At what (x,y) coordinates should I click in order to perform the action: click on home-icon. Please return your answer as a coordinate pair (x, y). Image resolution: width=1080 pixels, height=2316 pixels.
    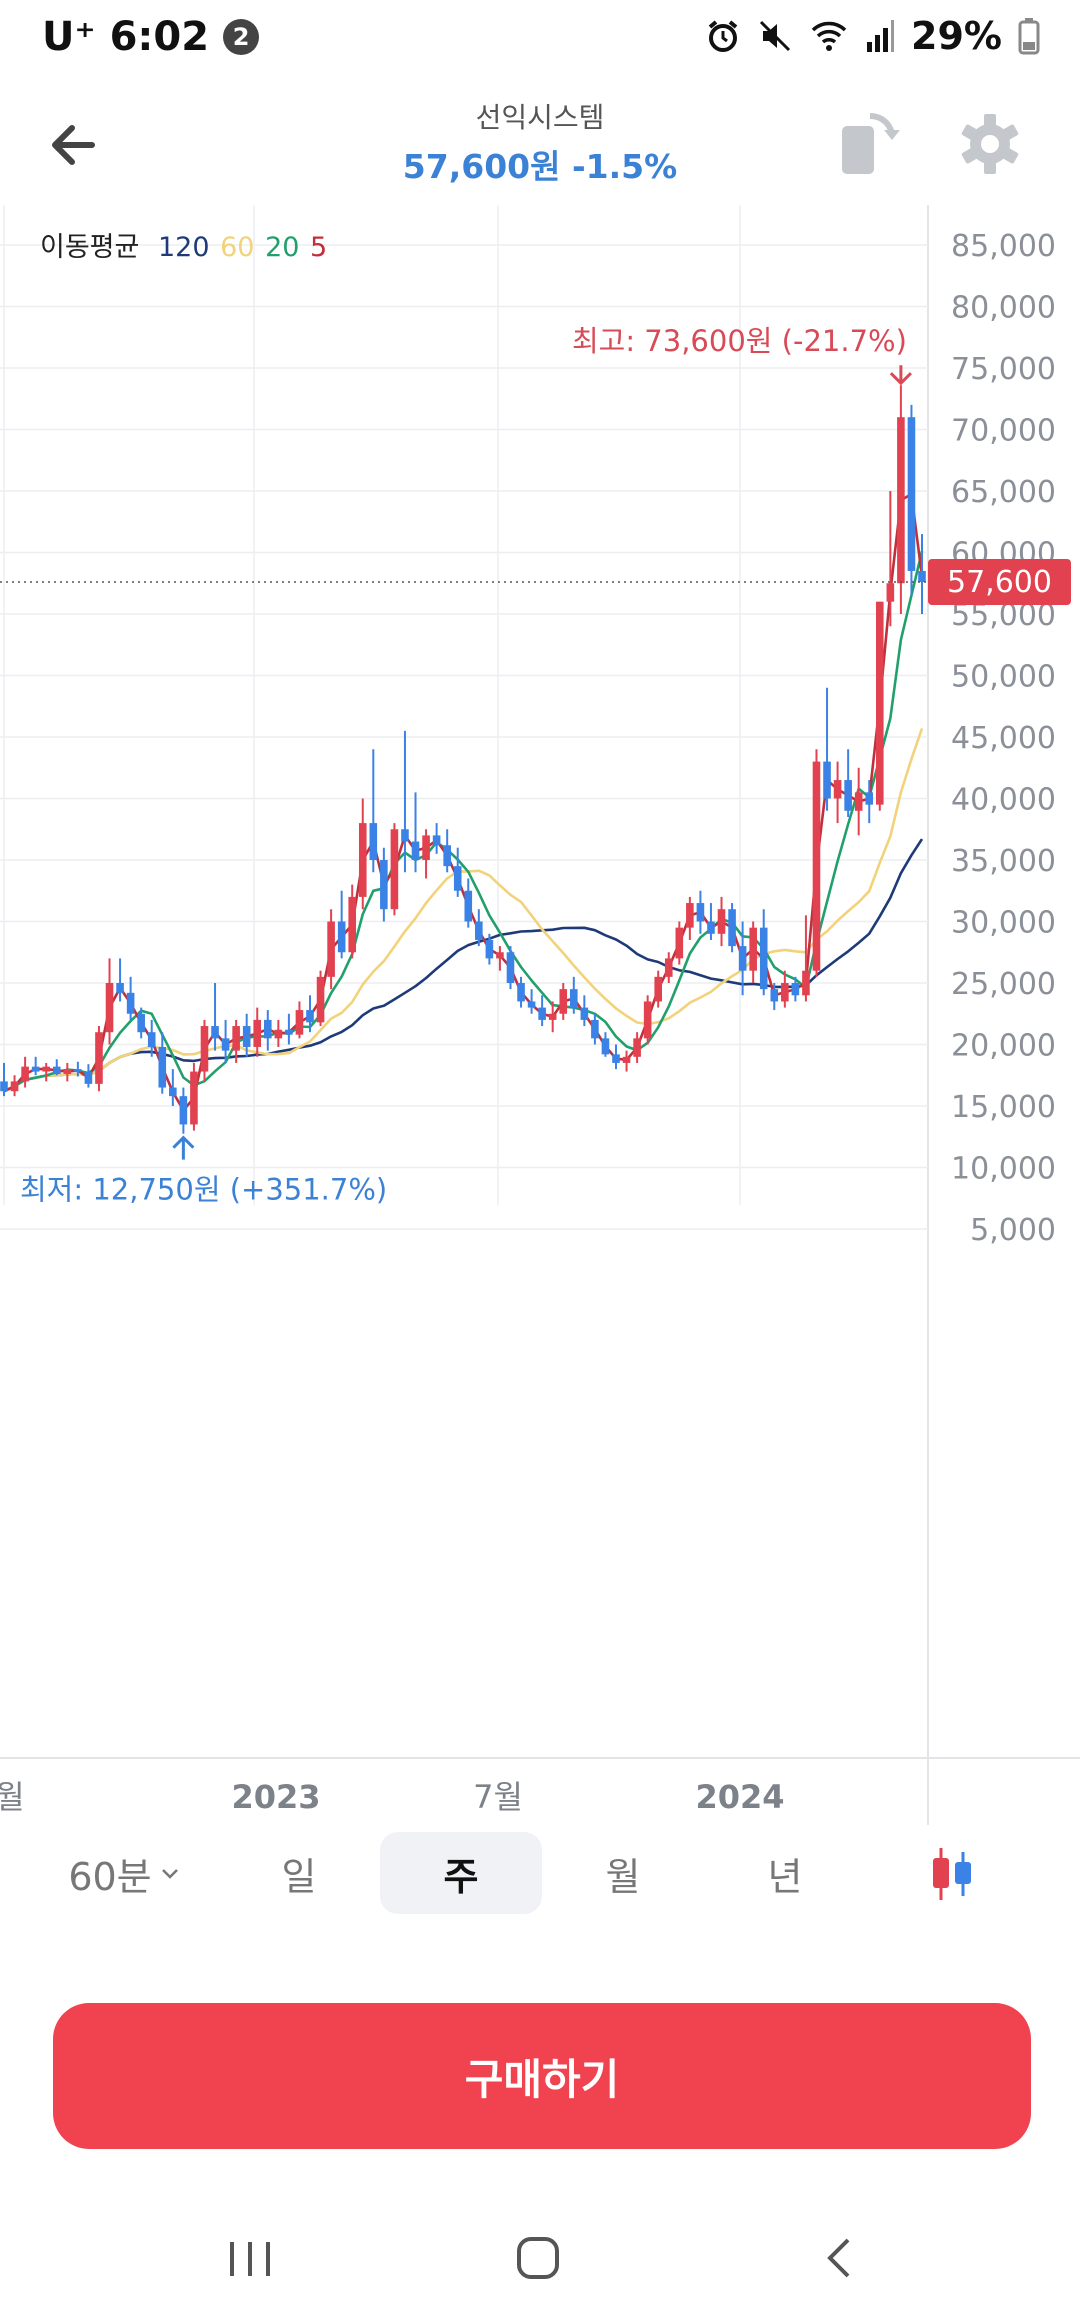
    Looking at the image, I should click on (538, 2258).